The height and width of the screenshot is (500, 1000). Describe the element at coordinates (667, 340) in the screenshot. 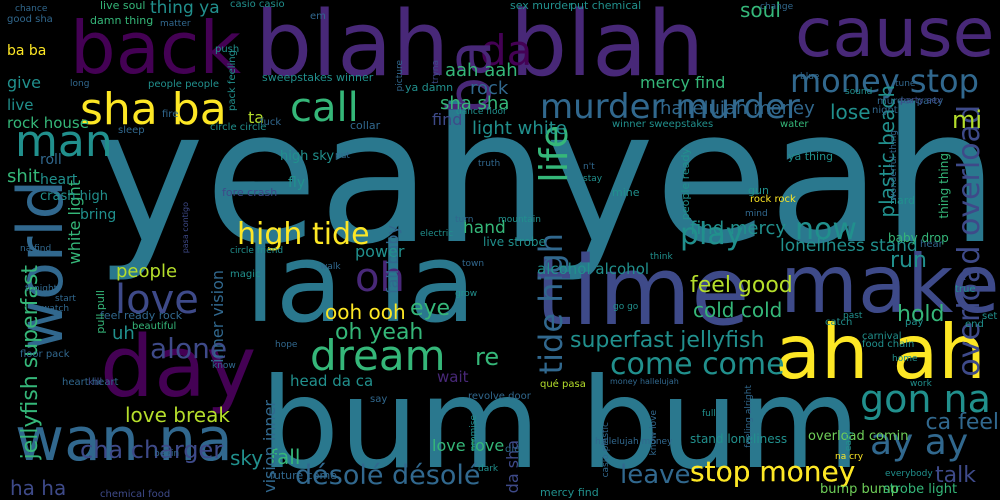

I see `word-superfast-jellyfish: superfast jellyfish` at that location.